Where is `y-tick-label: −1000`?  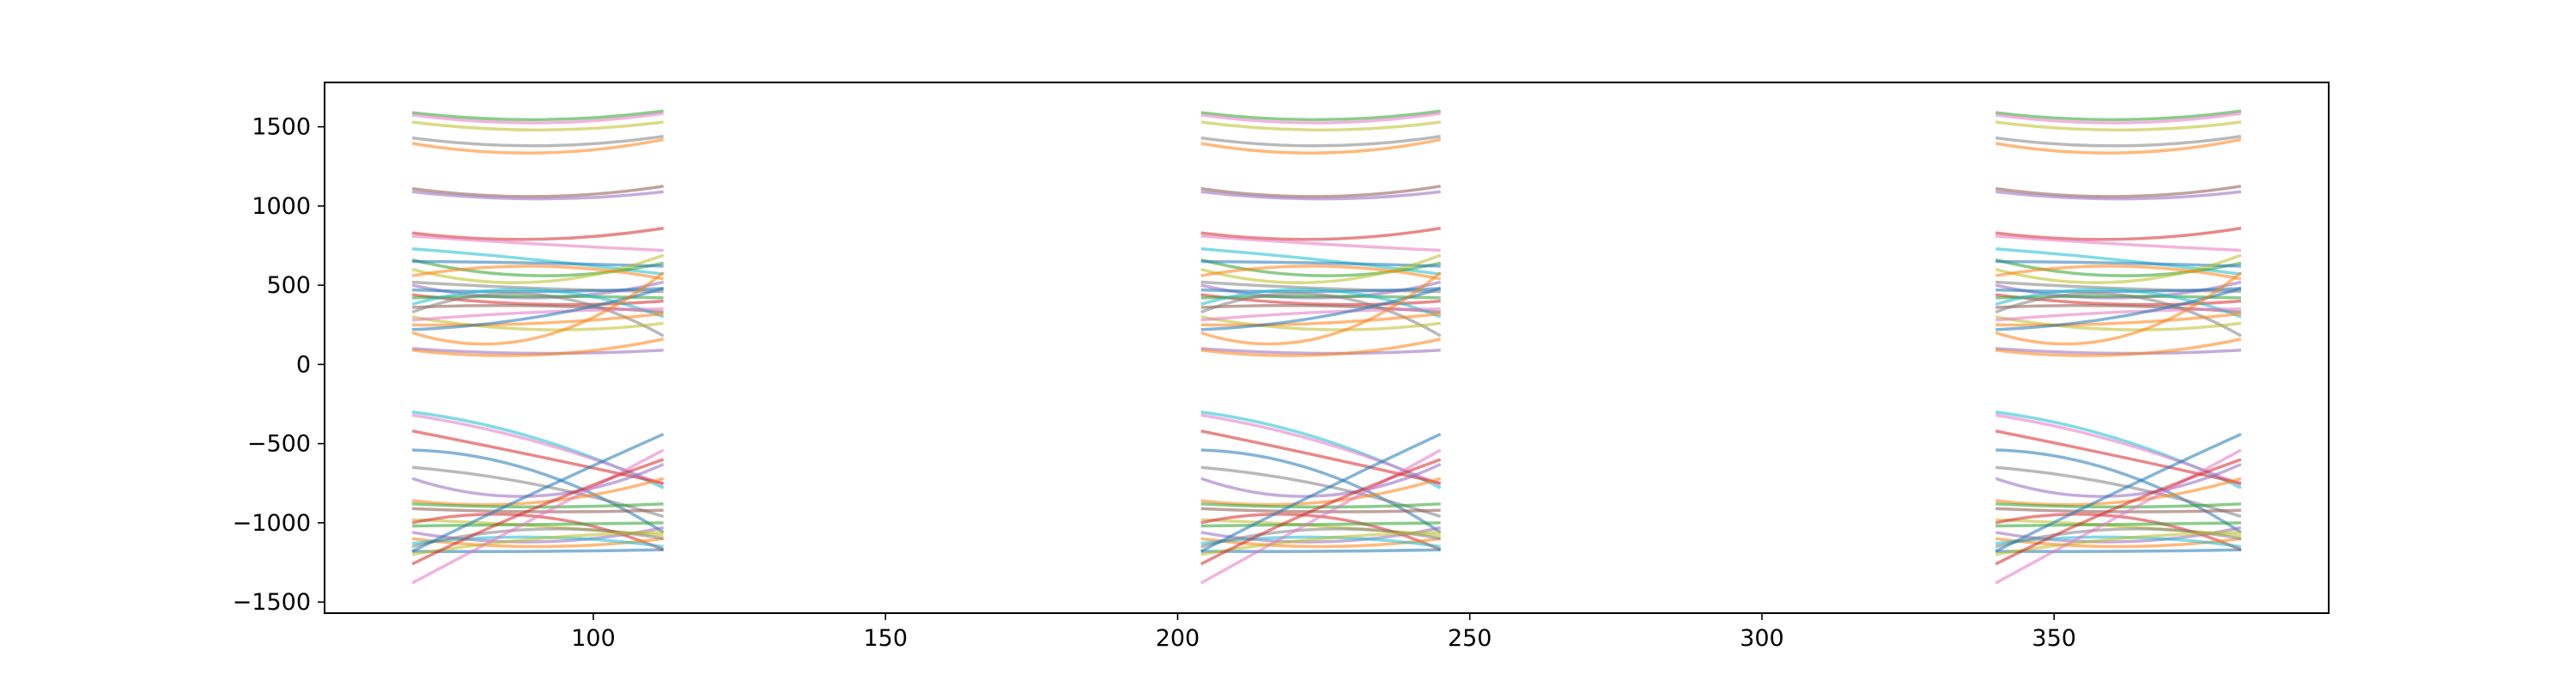
y-tick-label: −1000 is located at coordinates (272, 523).